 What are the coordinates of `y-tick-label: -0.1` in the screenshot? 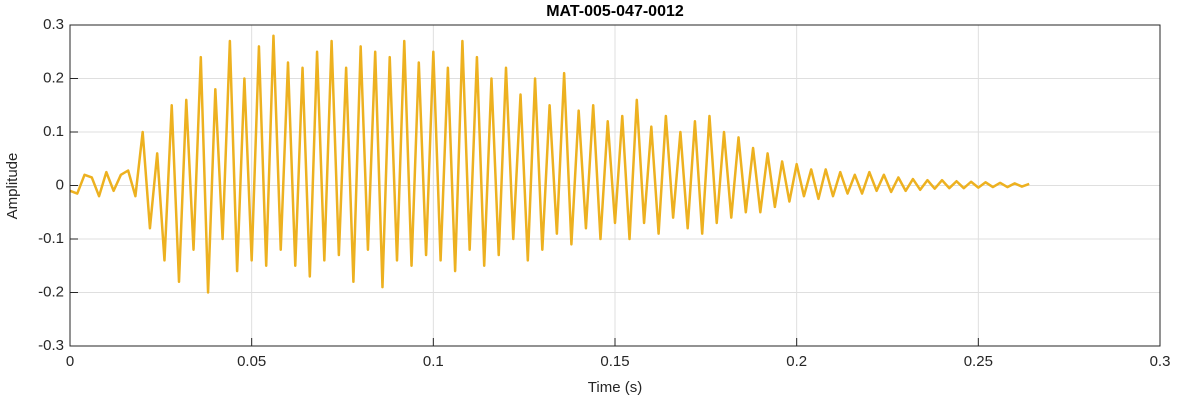 It's located at (51, 238).